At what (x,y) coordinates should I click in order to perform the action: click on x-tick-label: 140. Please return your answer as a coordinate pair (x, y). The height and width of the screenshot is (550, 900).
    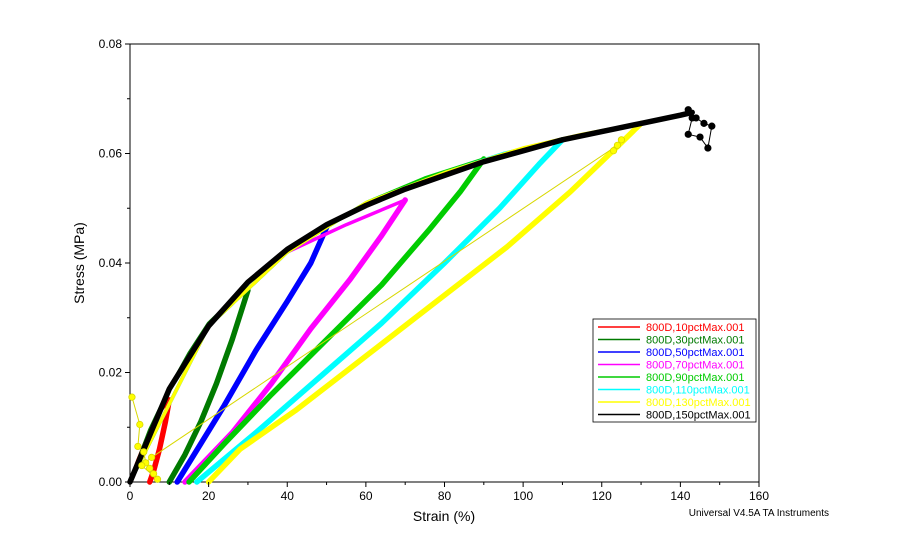
    Looking at the image, I should click on (680, 496).